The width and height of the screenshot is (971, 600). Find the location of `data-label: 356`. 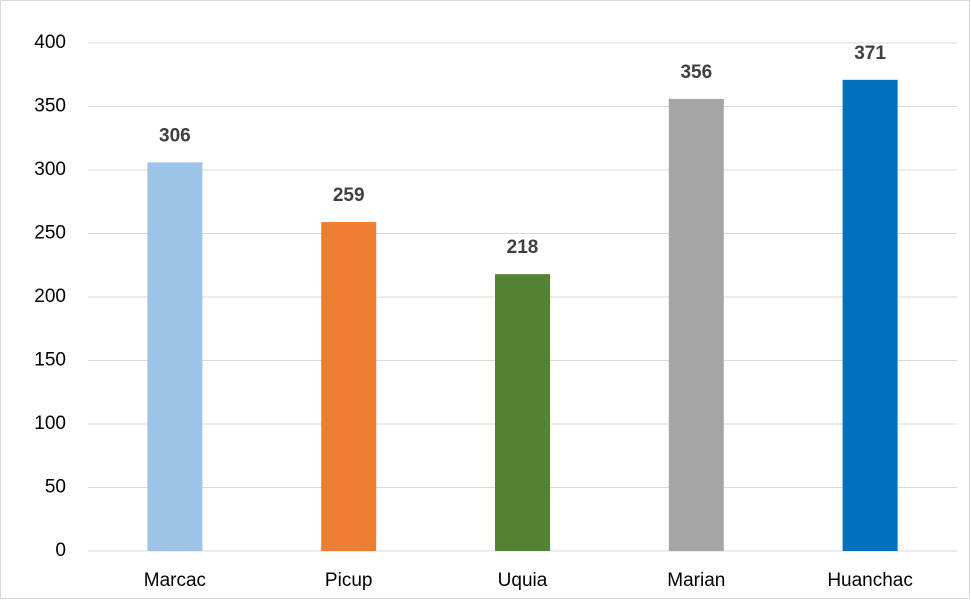

data-label: 356 is located at coordinates (696, 72).